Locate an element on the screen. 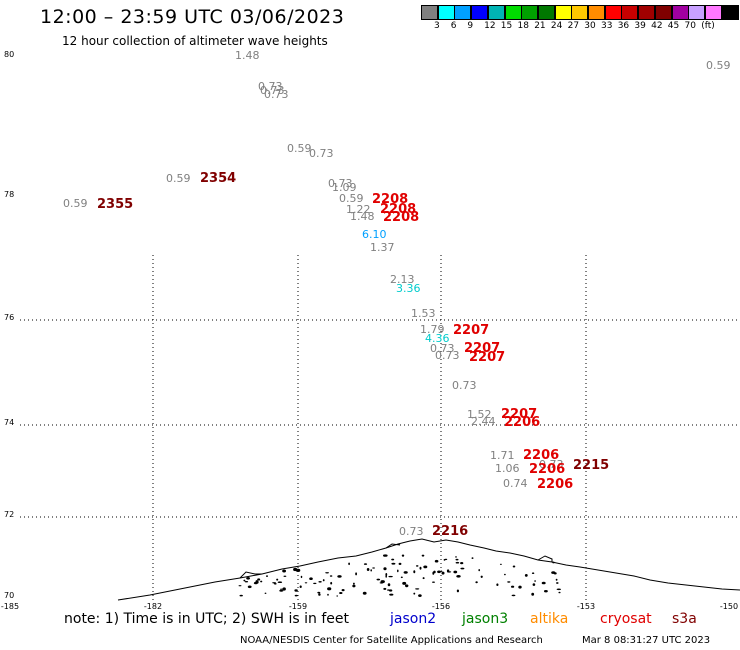  colorbar-label: 70 is located at coordinates (690, 26).